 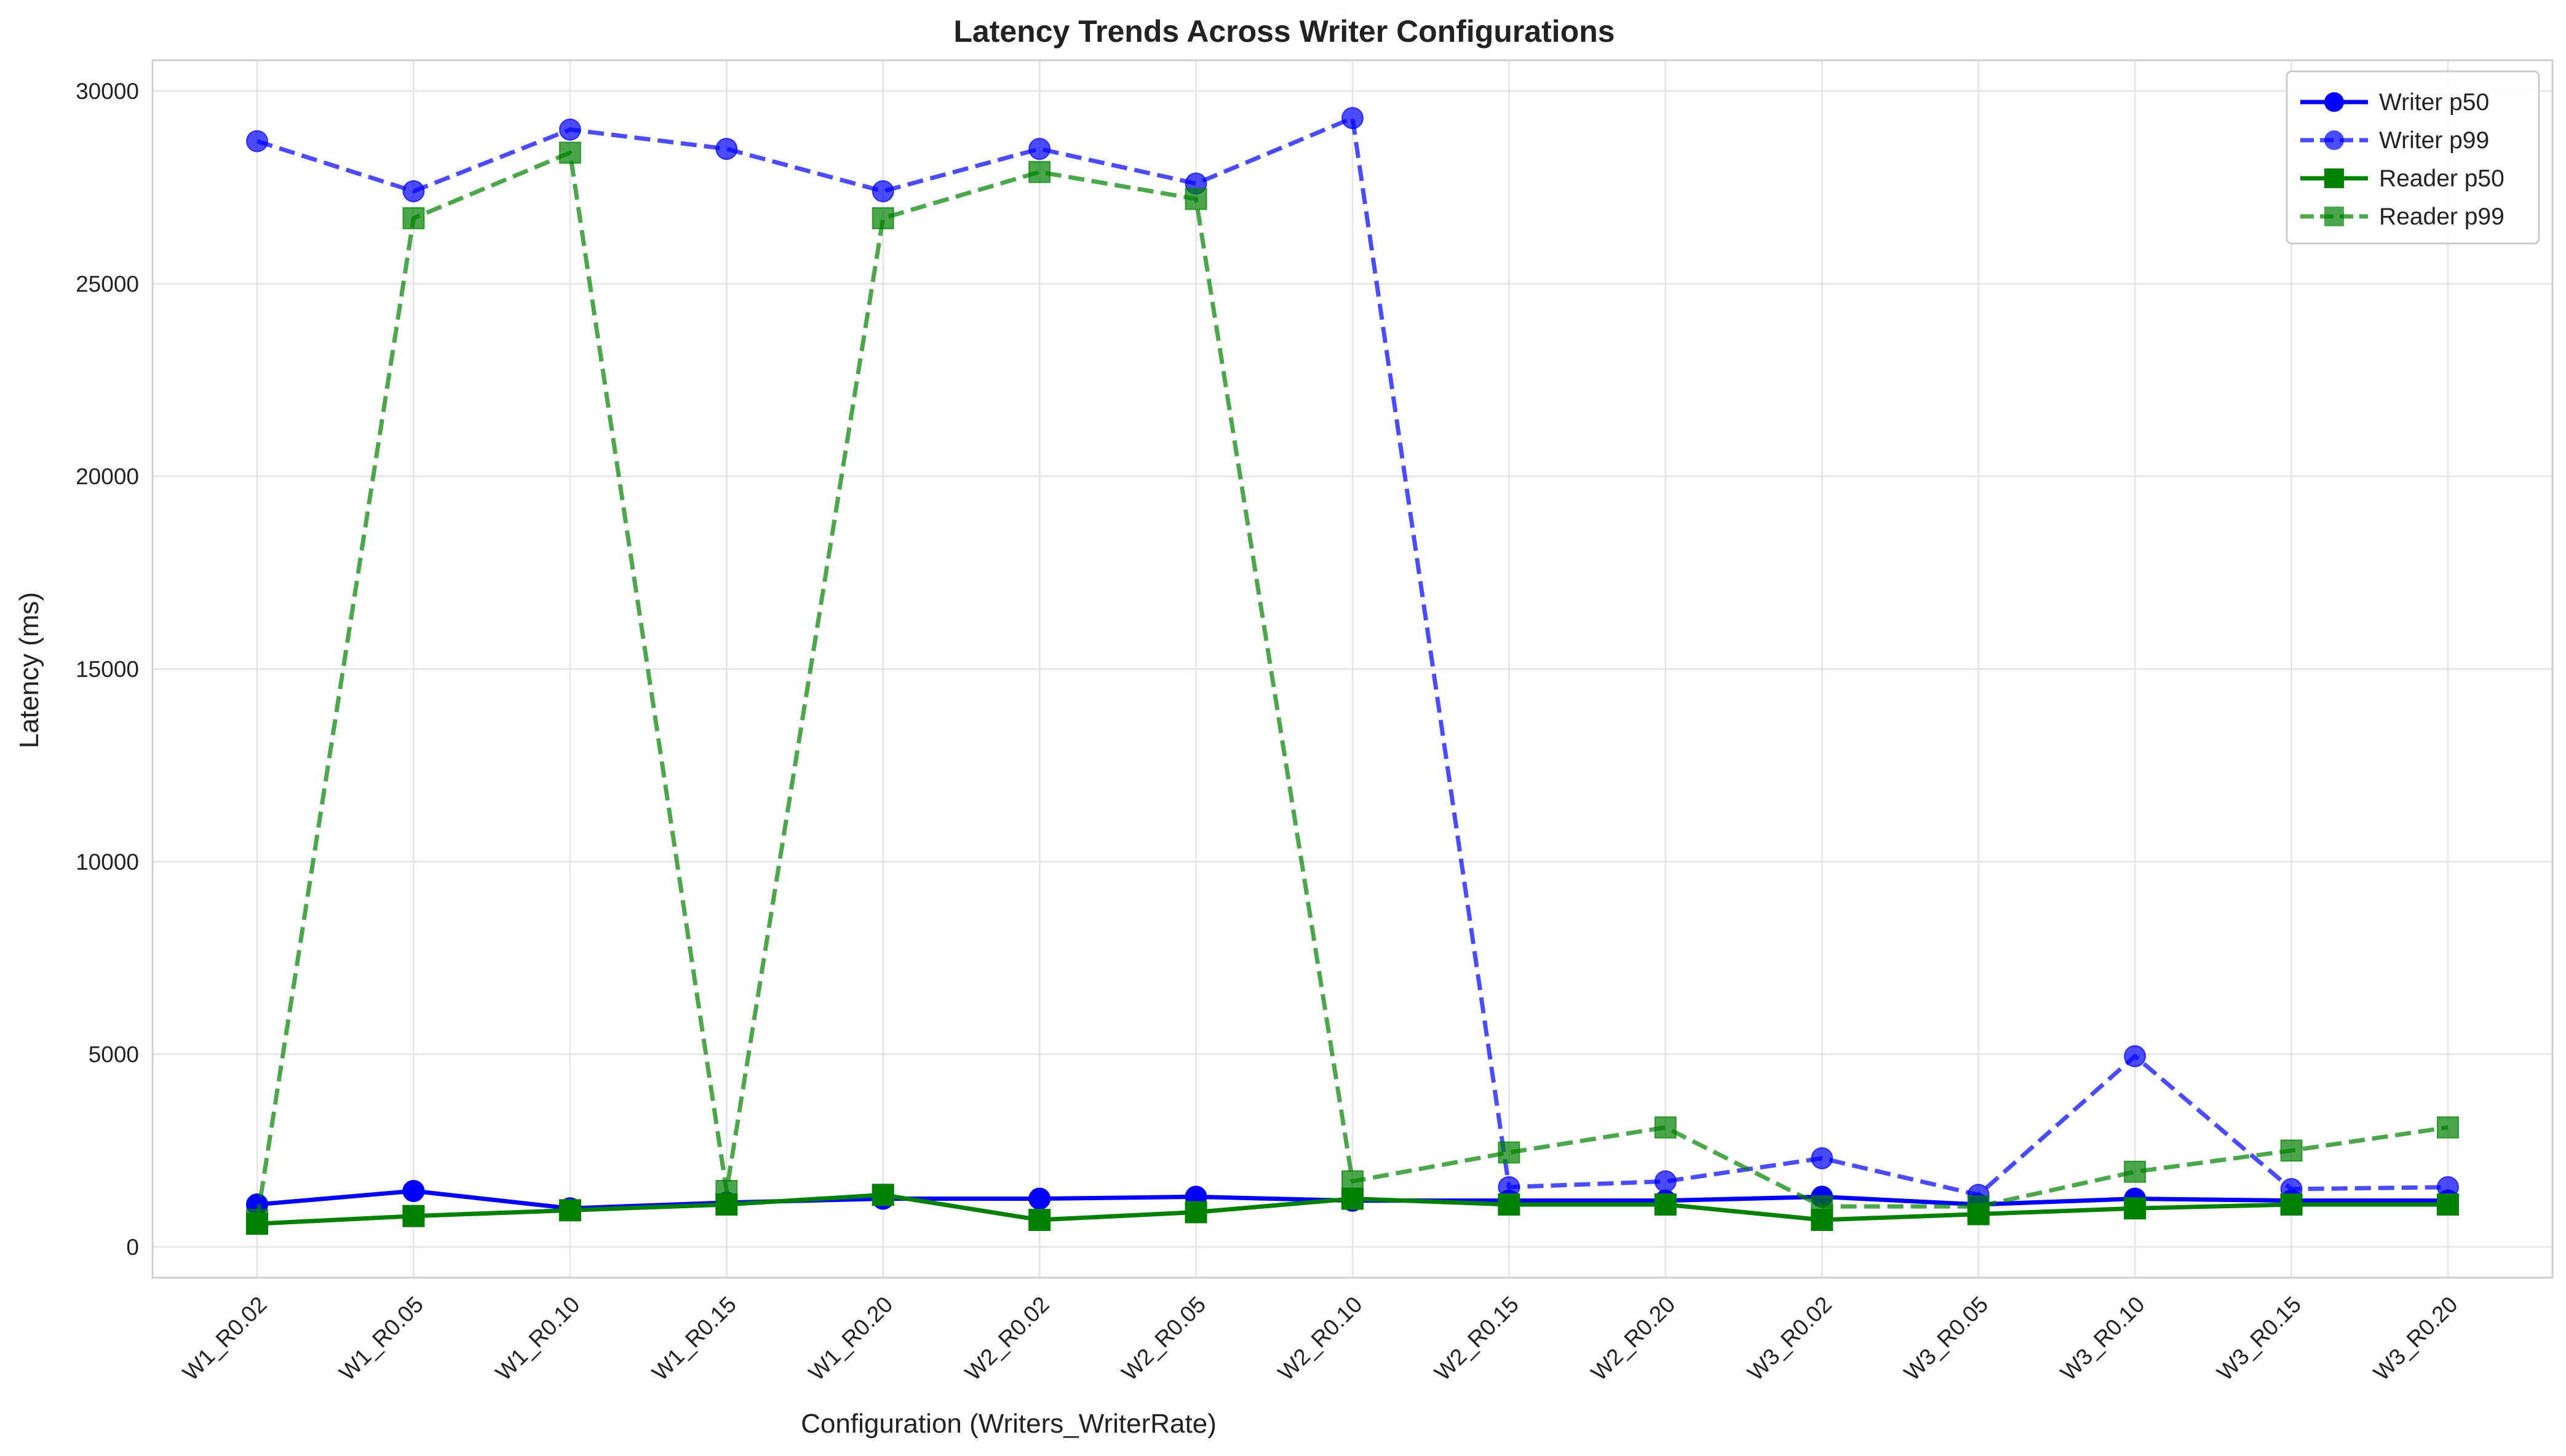 What do you see at coordinates (107, 862) in the screenshot?
I see `y-tick-label: 10000` at bounding box center [107, 862].